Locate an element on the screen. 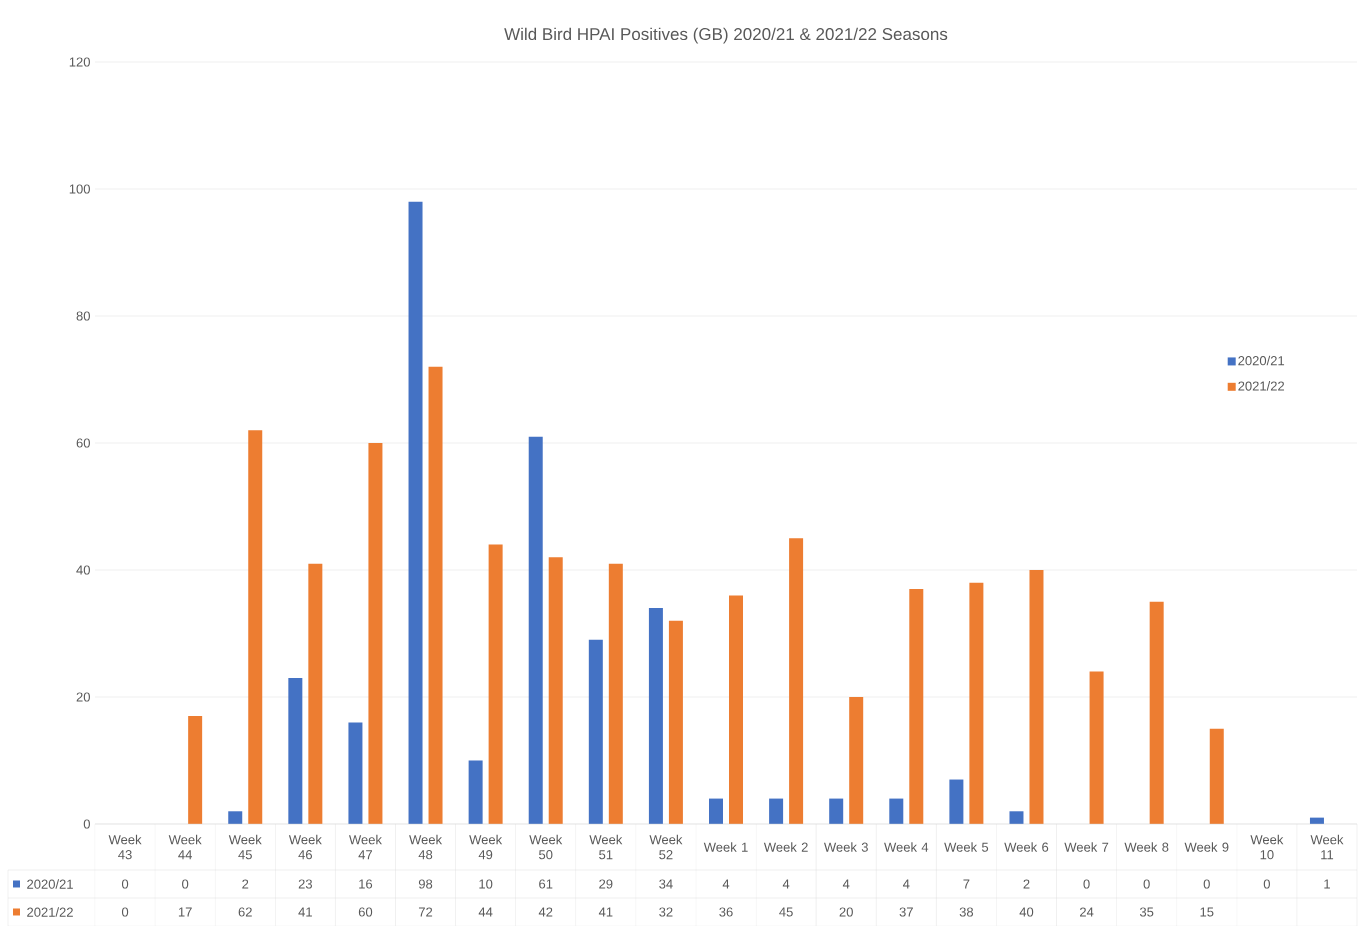 This screenshot has width=1366, height=926. data-label: 60 is located at coordinates (365, 912).